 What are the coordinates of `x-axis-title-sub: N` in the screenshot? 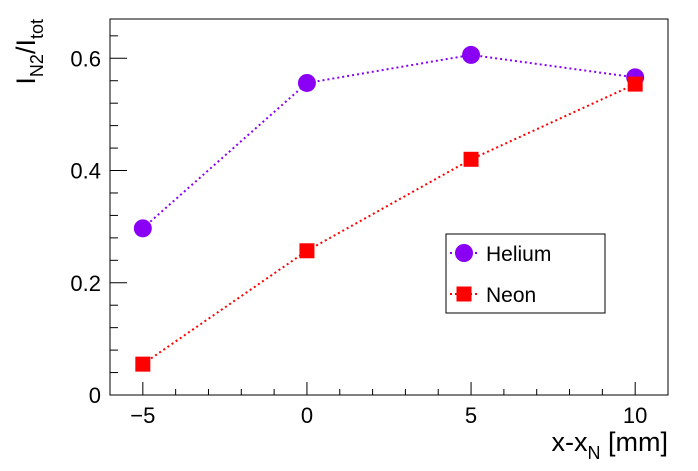 It's located at (594, 453).